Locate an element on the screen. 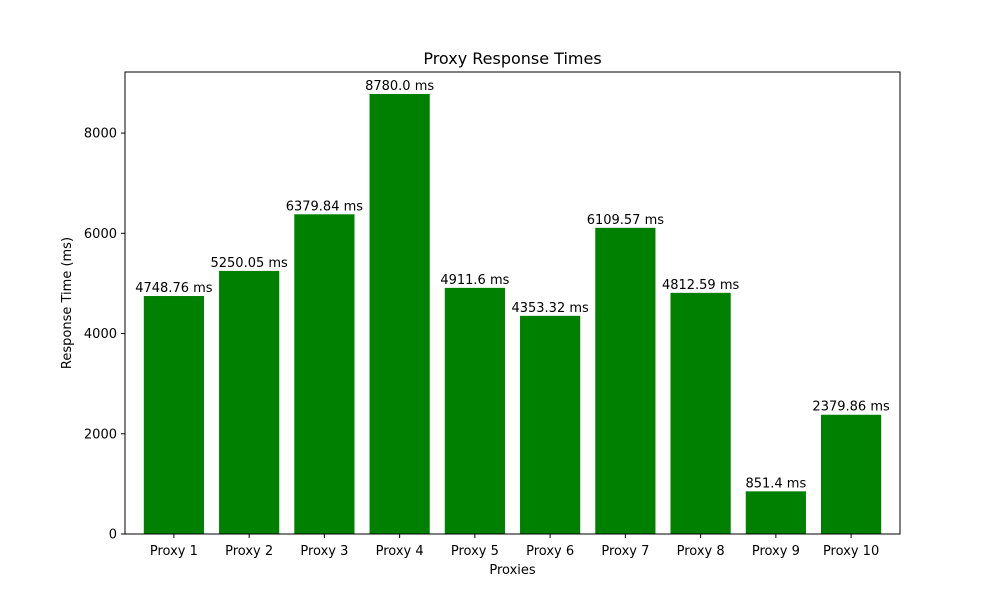 The width and height of the screenshot is (1000, 600). x-axis-label: Proxies is located at coordinates (512, 570).